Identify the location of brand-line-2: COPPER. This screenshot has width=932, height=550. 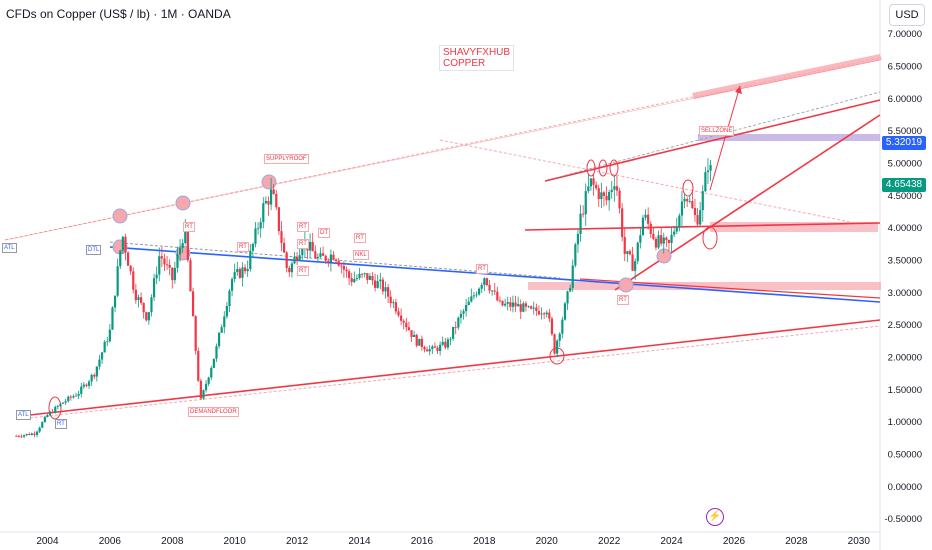
(464, 63).